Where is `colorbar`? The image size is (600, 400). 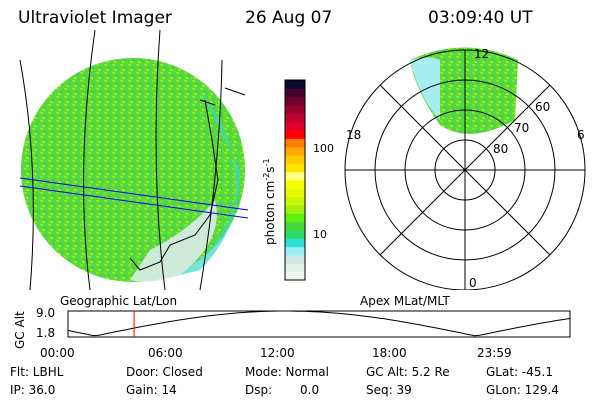 colorbar is located at coordinates (295, 180).